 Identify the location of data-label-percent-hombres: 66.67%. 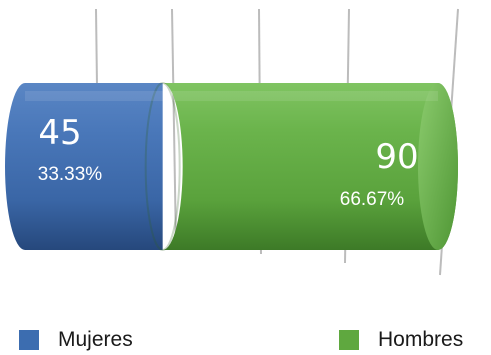
(372, 199).